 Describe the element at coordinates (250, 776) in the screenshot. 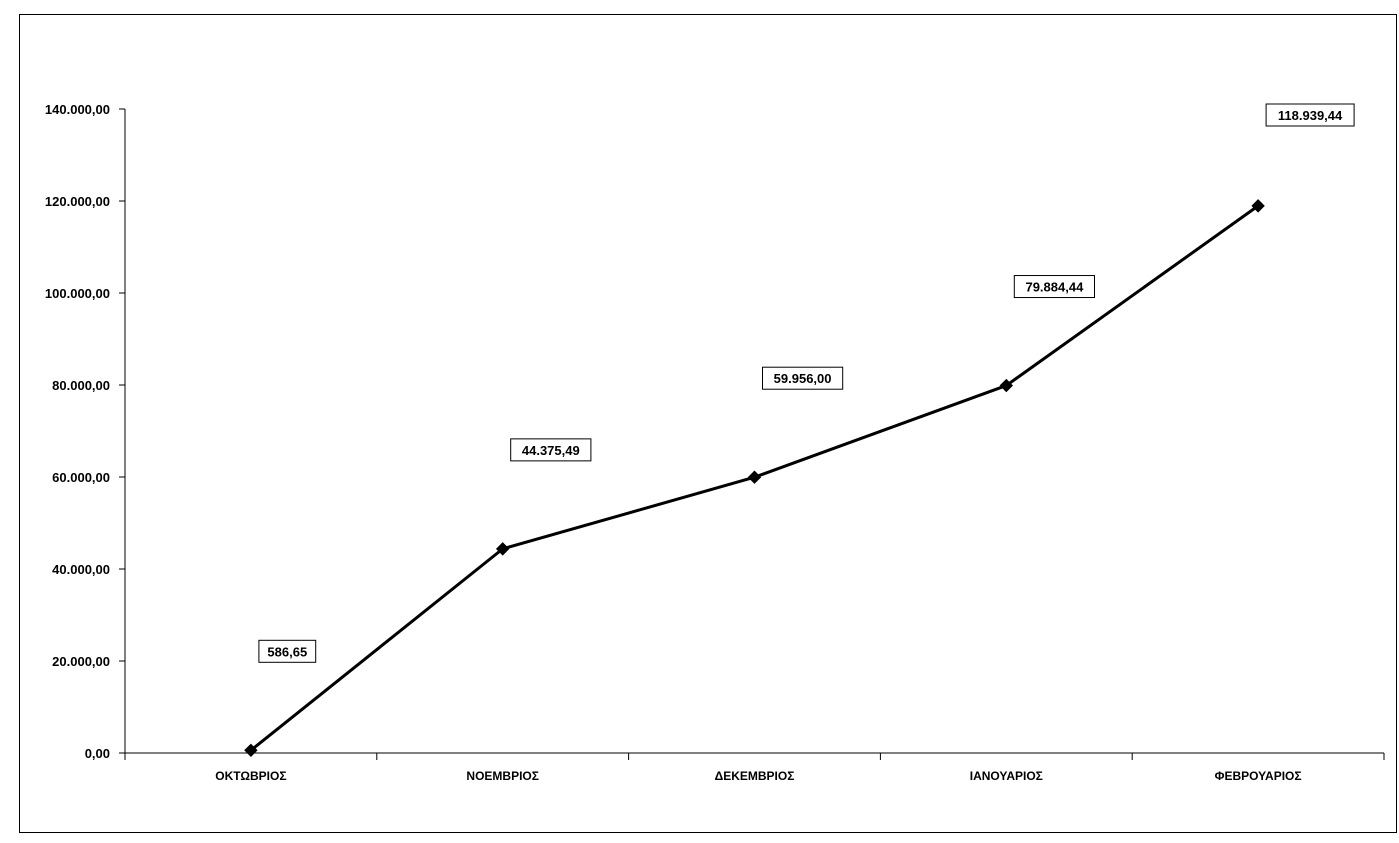

I see `x-category-label: ΟΚΤΩΒΡΙΟΣ` at that location.